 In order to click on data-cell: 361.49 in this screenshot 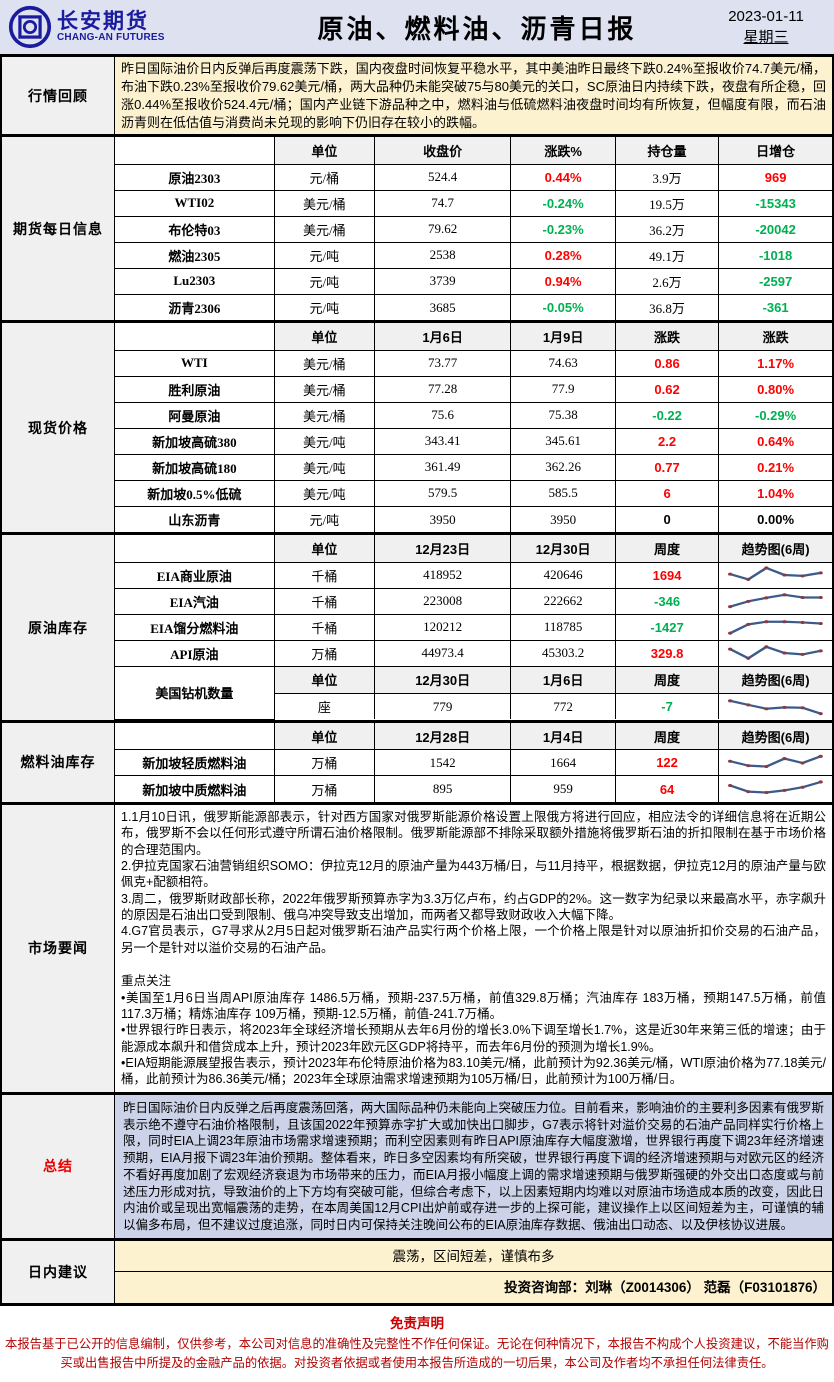, I will do `click(443, 467)`.